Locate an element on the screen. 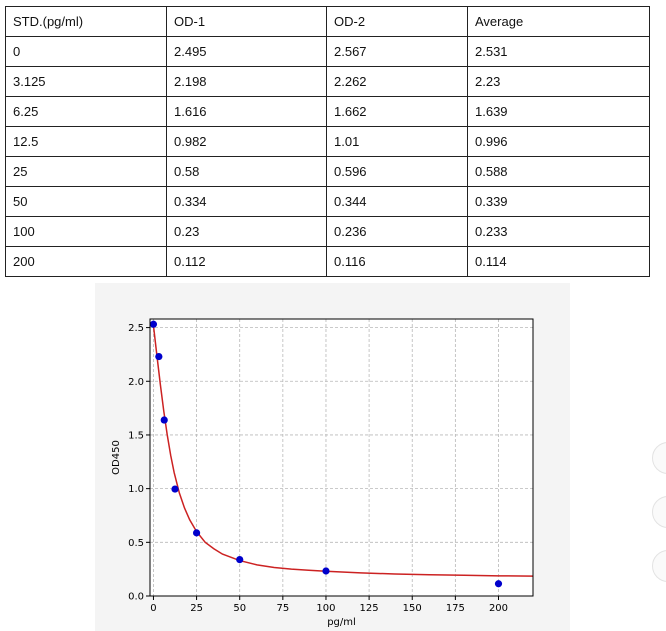  table-cell: 2.495 is located at coordinates (246, 51).